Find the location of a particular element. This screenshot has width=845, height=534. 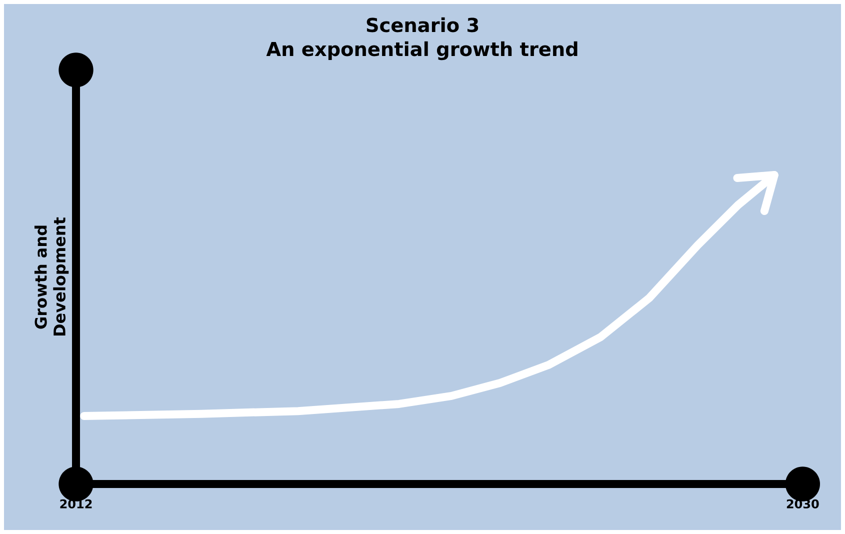

y-axis-title: Growth and Development is located at coordinates (51, 276).